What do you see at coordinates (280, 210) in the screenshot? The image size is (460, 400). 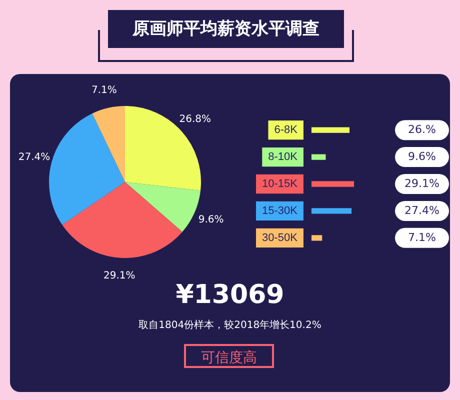 I see `y-tick-label: 15-30K` at bounding box center [280, 210].